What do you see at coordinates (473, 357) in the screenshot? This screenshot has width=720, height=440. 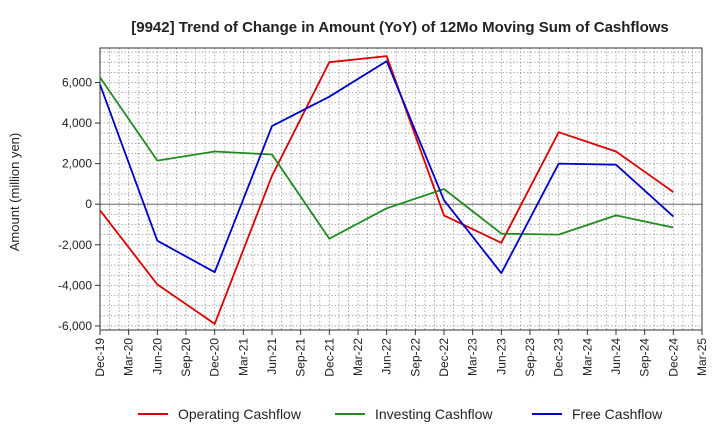 I see `x-tick-label: Mar-23` at bounding box center [473, 357].